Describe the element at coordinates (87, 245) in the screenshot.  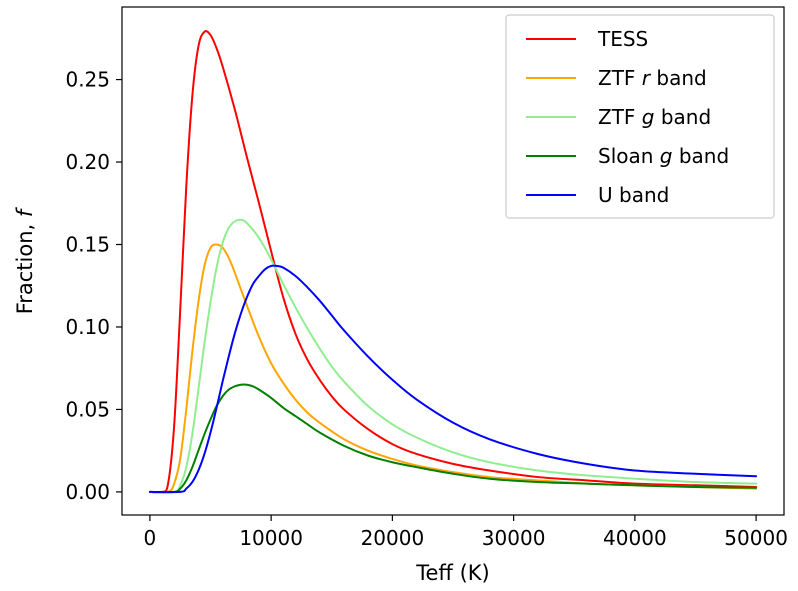
I see `y-tick-label: 0.15` at that location.